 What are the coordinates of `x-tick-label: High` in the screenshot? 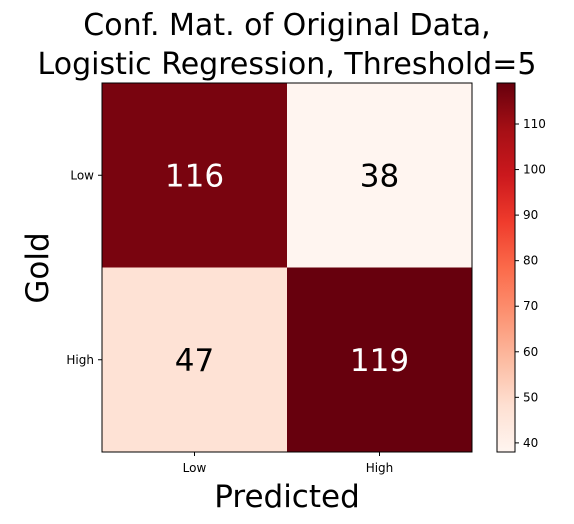 It's located at (380, 468).